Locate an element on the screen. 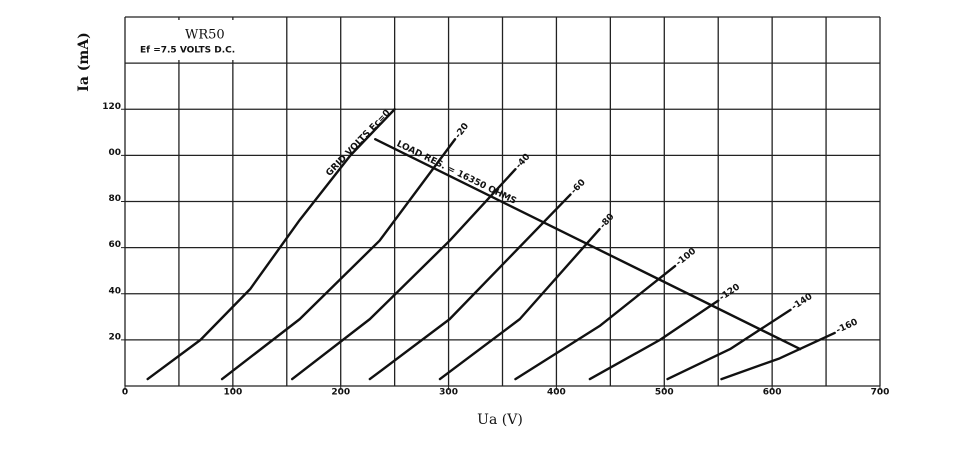 The image size is (968, 450). y-tick-label: 20 is located at coordinates (114, 337).